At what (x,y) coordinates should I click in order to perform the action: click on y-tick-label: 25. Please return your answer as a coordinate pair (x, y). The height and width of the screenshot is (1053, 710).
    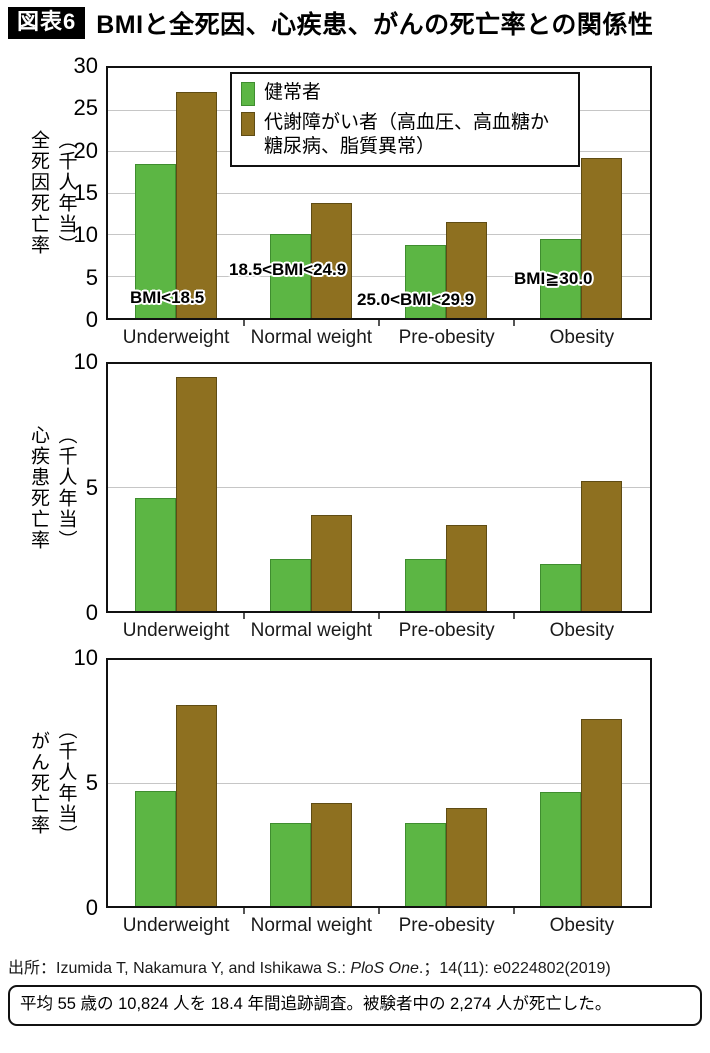
    Looking at the image, I should click on (85, 108).